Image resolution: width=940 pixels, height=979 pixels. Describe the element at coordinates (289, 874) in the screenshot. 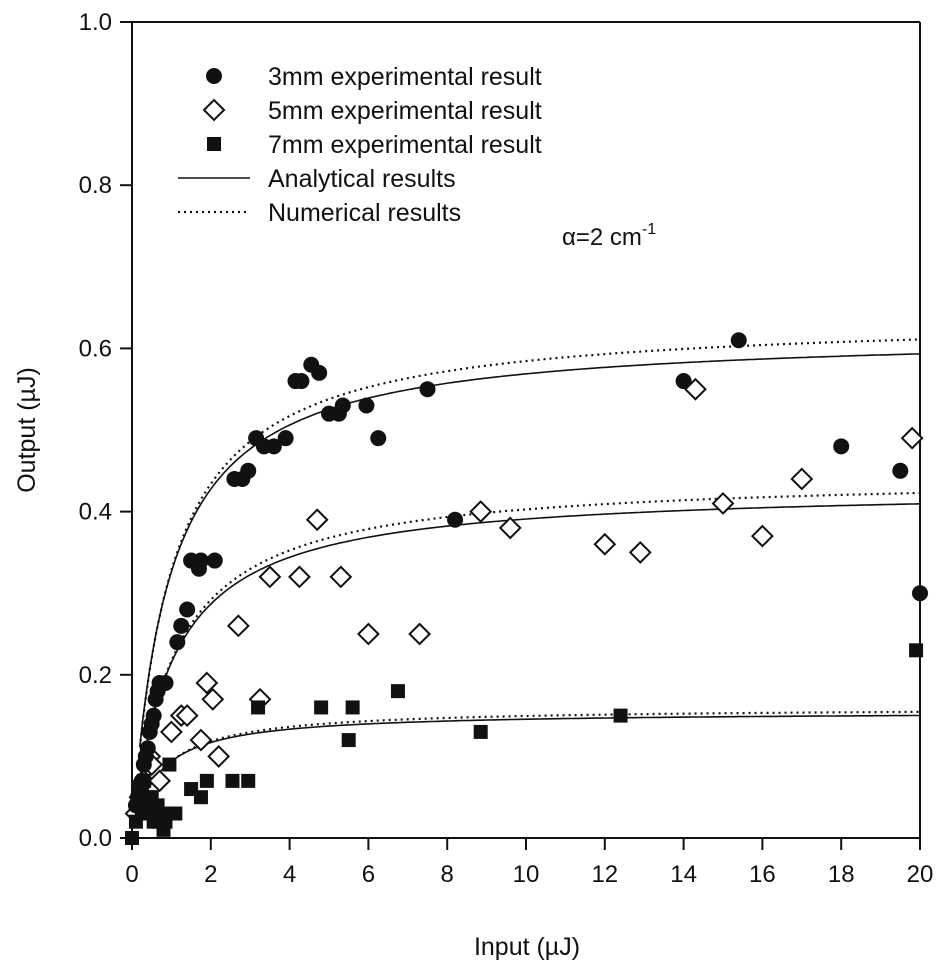

I see `x-tick-label: 4` at that location.